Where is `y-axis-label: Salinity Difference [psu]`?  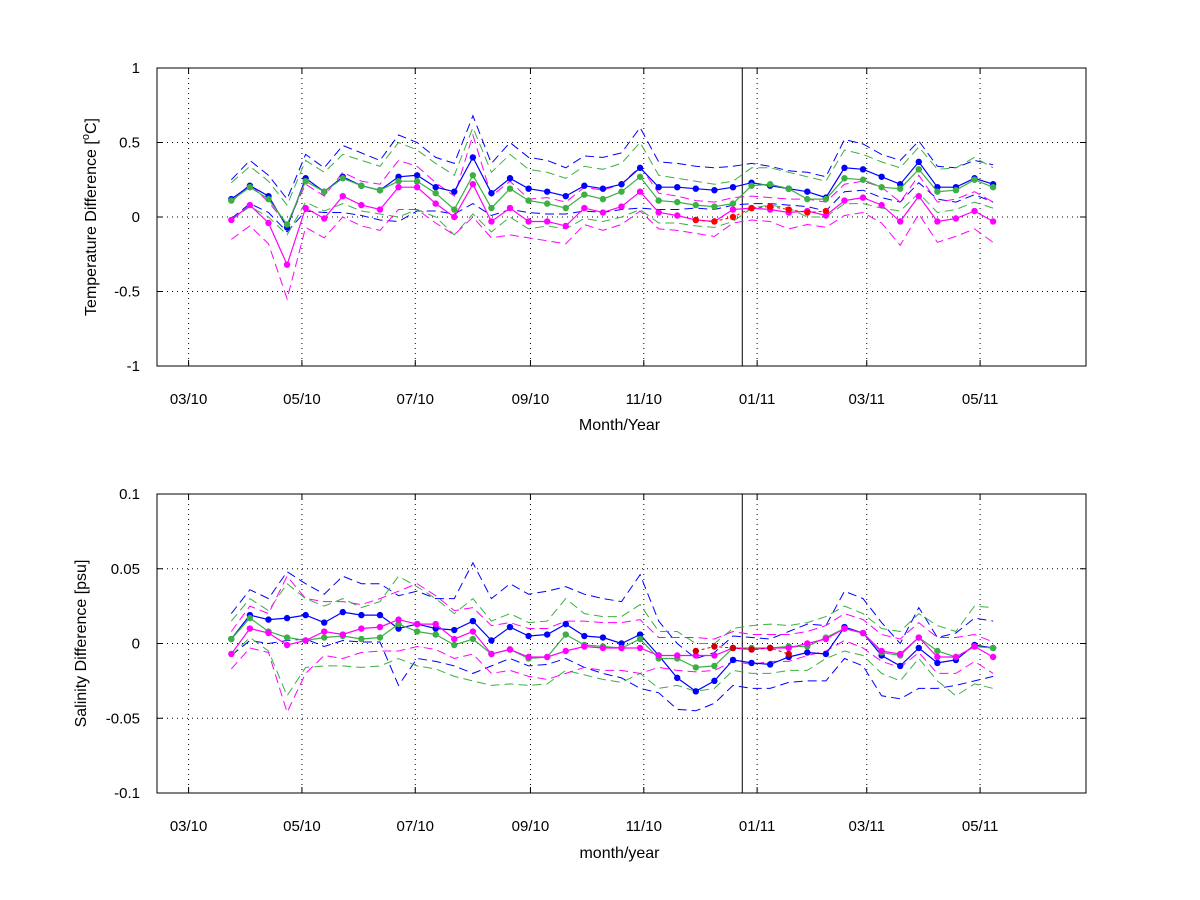 y-axis-label: Salinity Difference [psu] is located at coordinates (81, 644).